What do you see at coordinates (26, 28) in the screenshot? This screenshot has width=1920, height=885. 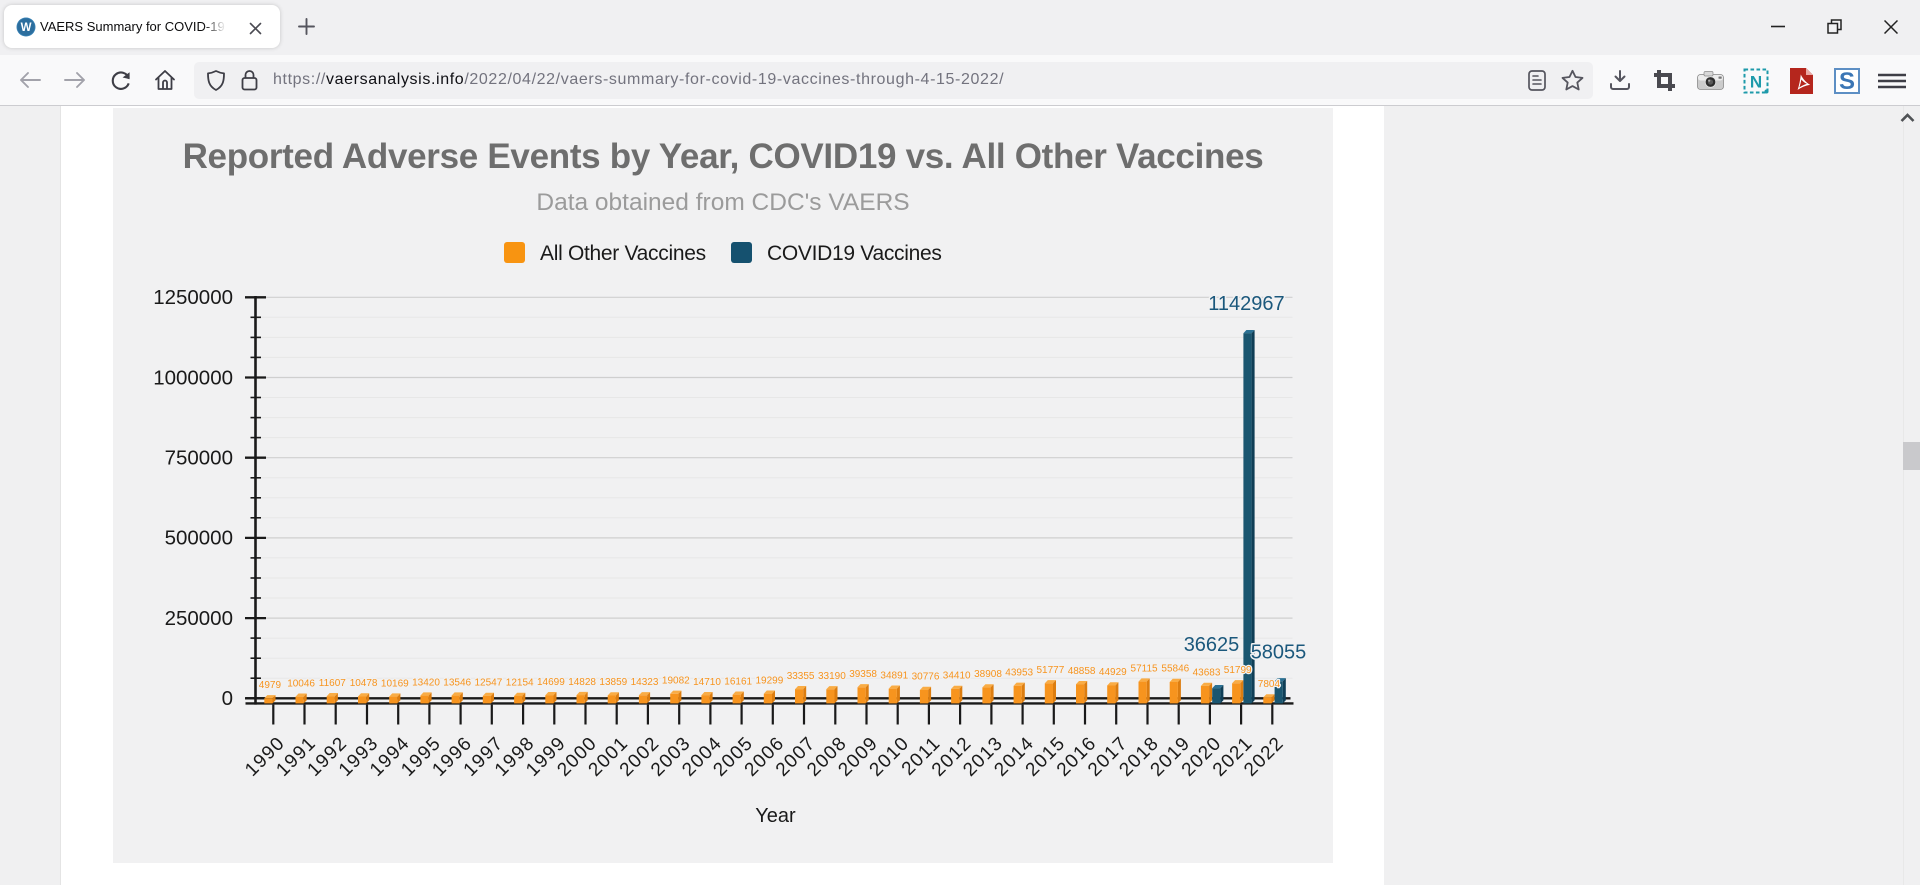 I see `svg-text: W` at bounding box center [26, 28].